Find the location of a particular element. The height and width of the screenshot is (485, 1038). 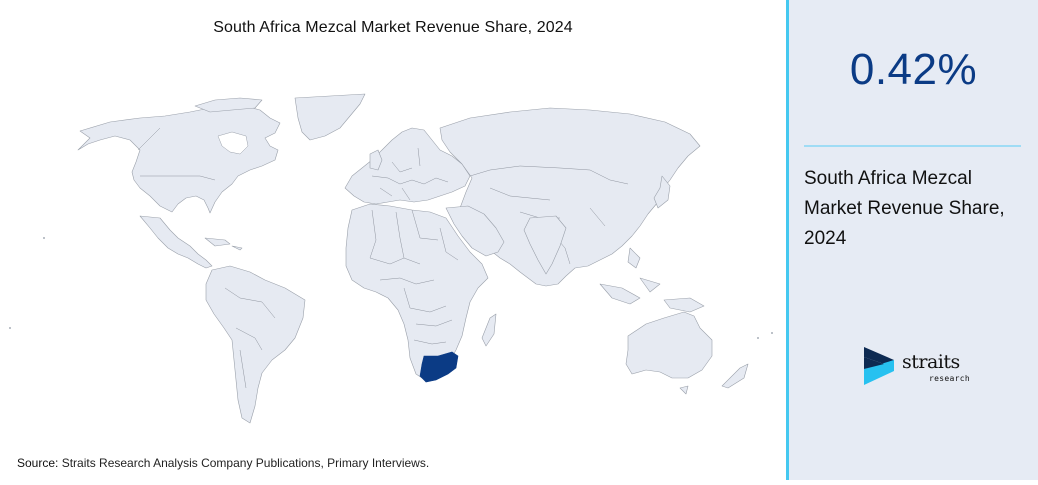

middle-east-landmass is located at coordinates (475, 231).